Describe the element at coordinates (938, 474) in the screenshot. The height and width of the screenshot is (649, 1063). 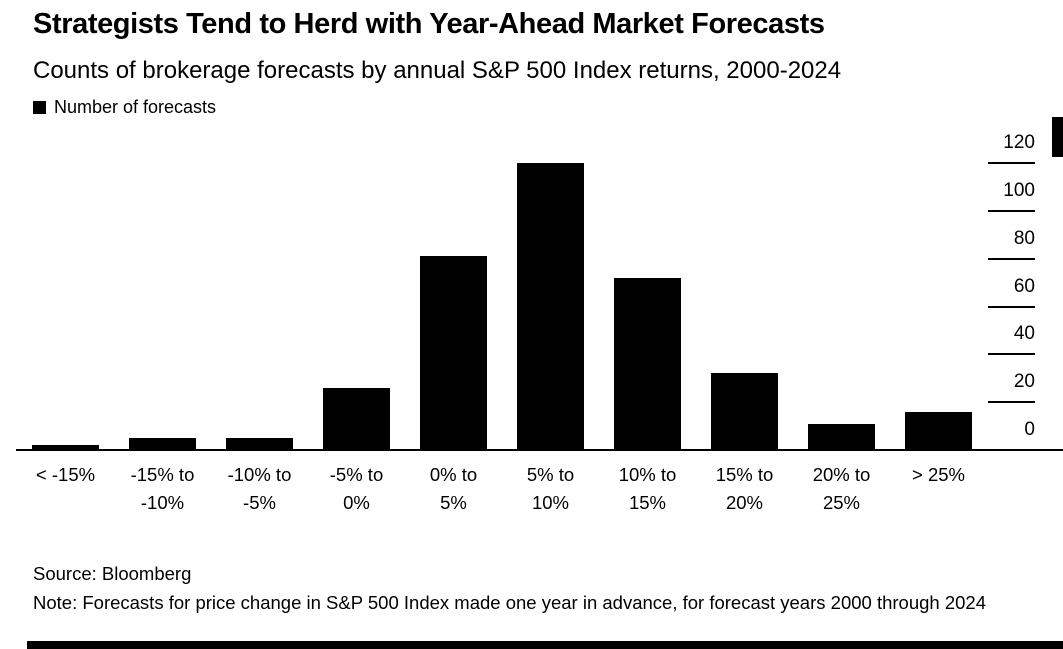
I see `x-axis-label: > 25%` at that location.